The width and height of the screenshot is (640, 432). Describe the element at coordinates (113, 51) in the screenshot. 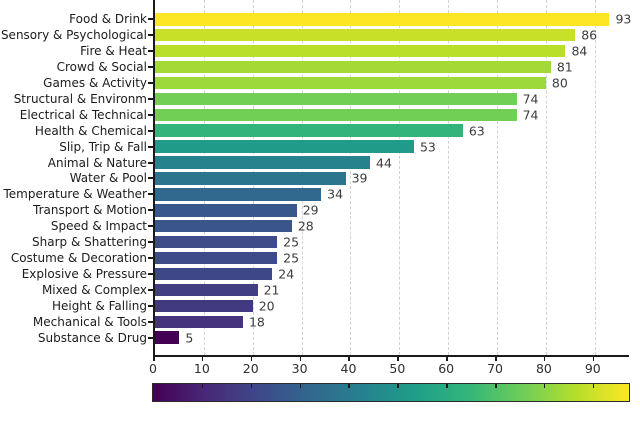

I see `category-label: Fire & Heat` at that location.